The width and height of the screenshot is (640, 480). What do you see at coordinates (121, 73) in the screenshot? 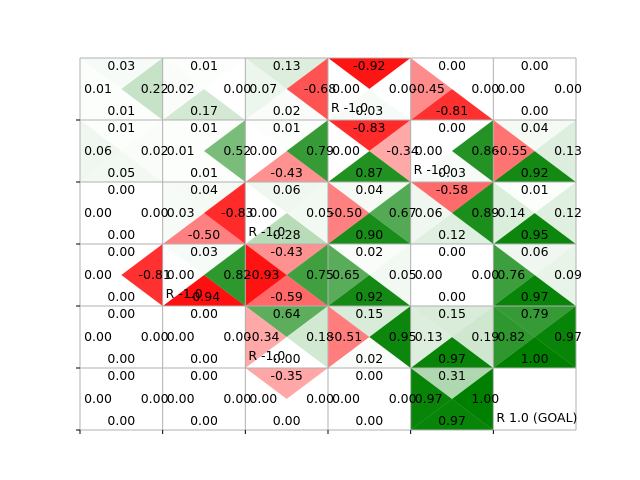
I see `q-triangle-up-r0c0` at bounding box center [121, 73].